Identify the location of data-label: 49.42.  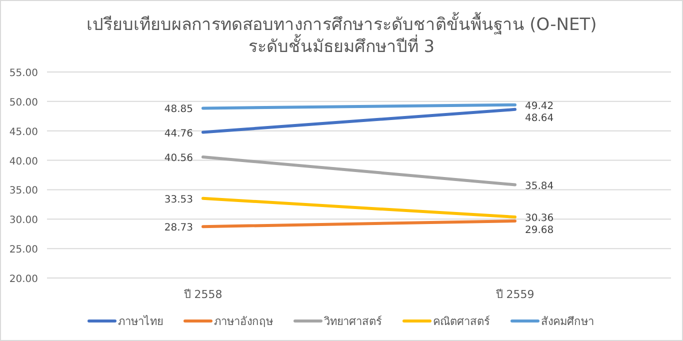
(539, 106).